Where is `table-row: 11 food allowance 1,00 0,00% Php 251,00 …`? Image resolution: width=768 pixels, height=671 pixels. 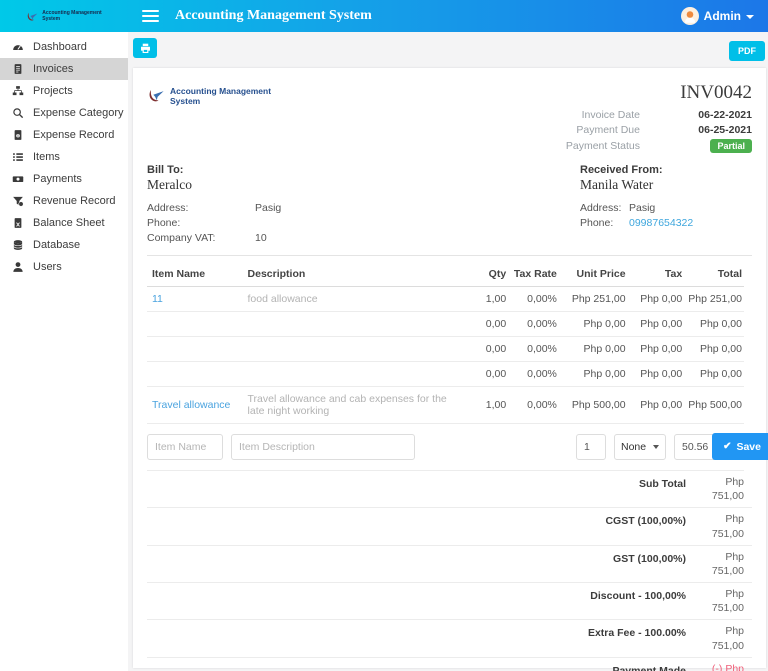 table-row: 11 food allowance 1,00 0,00% Php 251,00 … is located at coordinates (445, 299).